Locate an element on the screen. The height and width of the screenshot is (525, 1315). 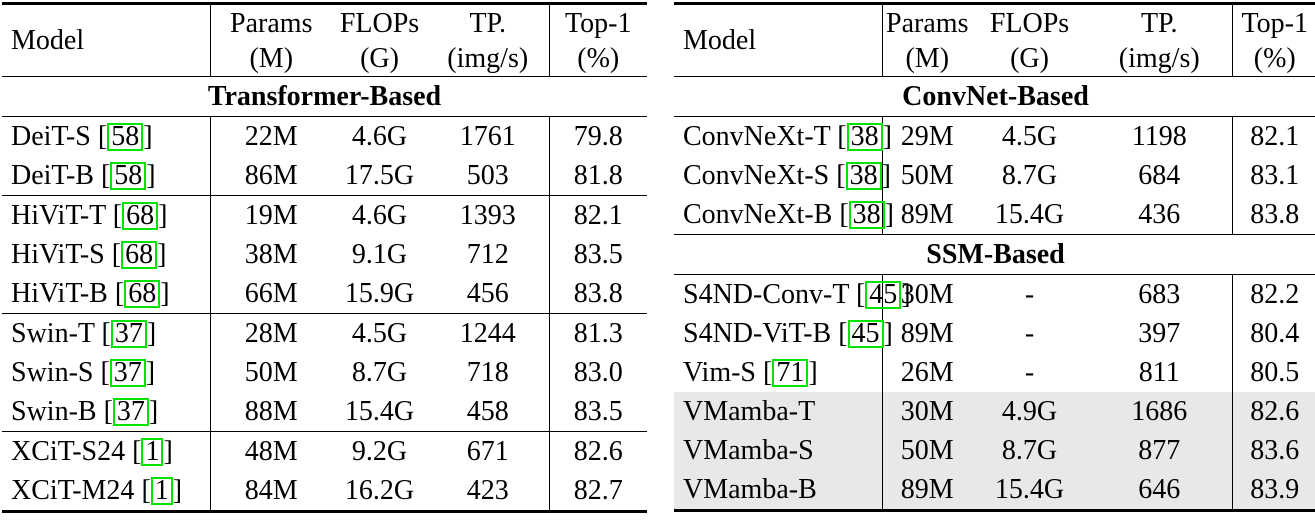
tp-cell: 877 is located at coordinates (1160, 450).